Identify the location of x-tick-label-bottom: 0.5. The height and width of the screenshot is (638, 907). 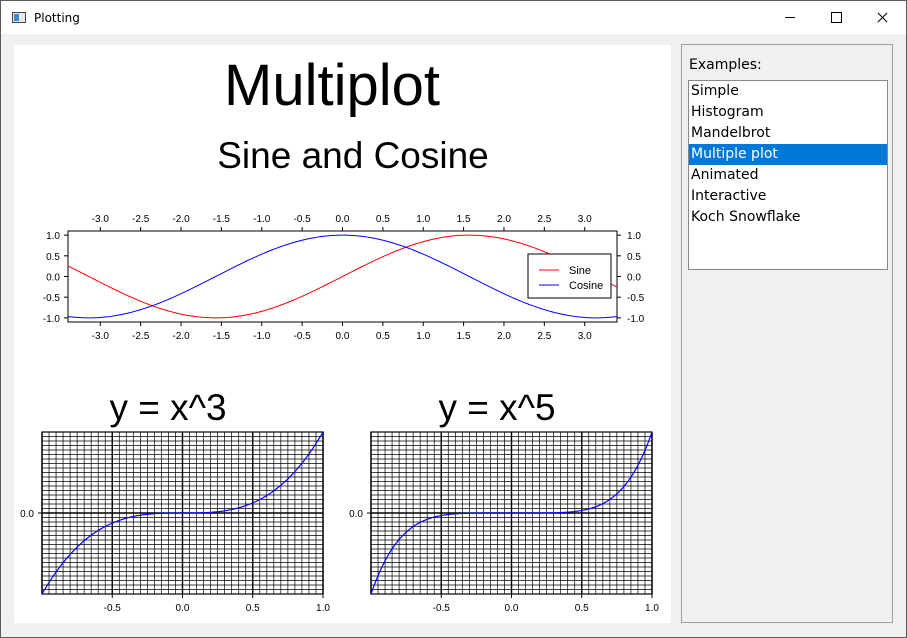
(383, 336).